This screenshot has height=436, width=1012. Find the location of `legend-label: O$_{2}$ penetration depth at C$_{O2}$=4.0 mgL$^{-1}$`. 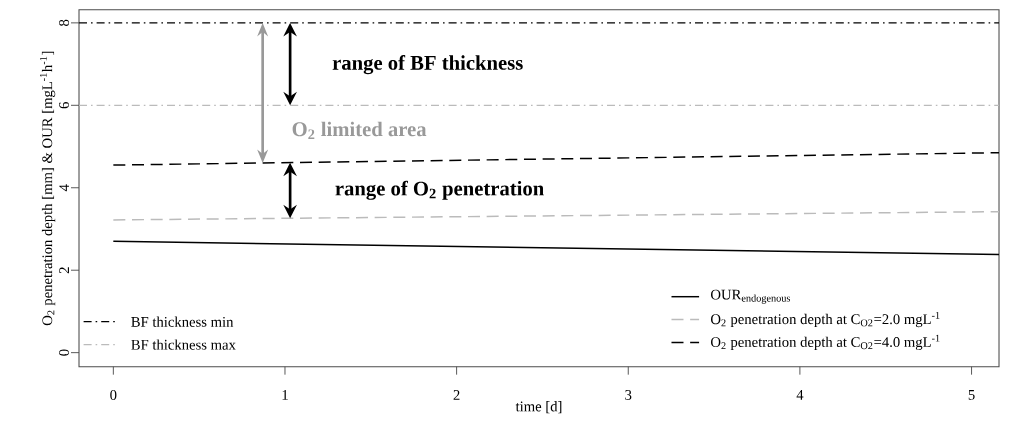

legend-label: O$_{2}$ penetration depth at C$_{O2}$=4.0 mgL$^{-1}$ is located at coordinates (825, 342).